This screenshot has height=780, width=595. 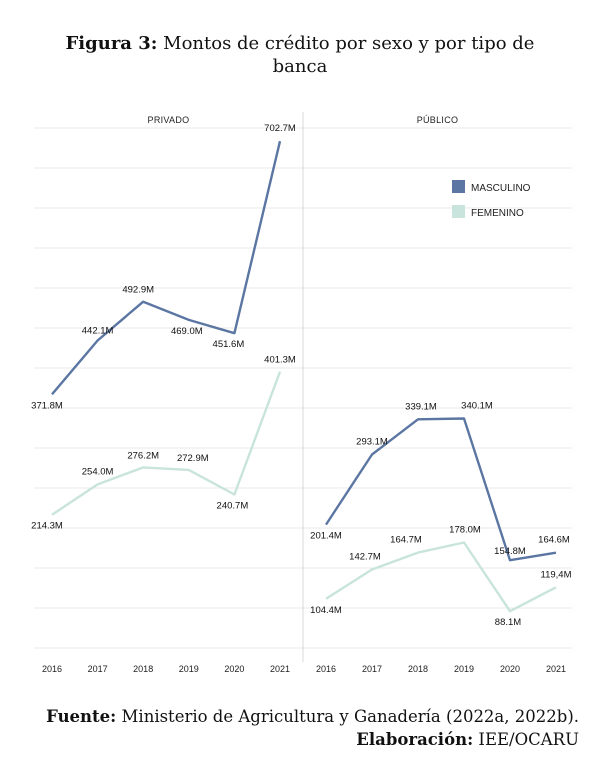 I want to click on data-label: 104.4M, so click(x=326, y=610).